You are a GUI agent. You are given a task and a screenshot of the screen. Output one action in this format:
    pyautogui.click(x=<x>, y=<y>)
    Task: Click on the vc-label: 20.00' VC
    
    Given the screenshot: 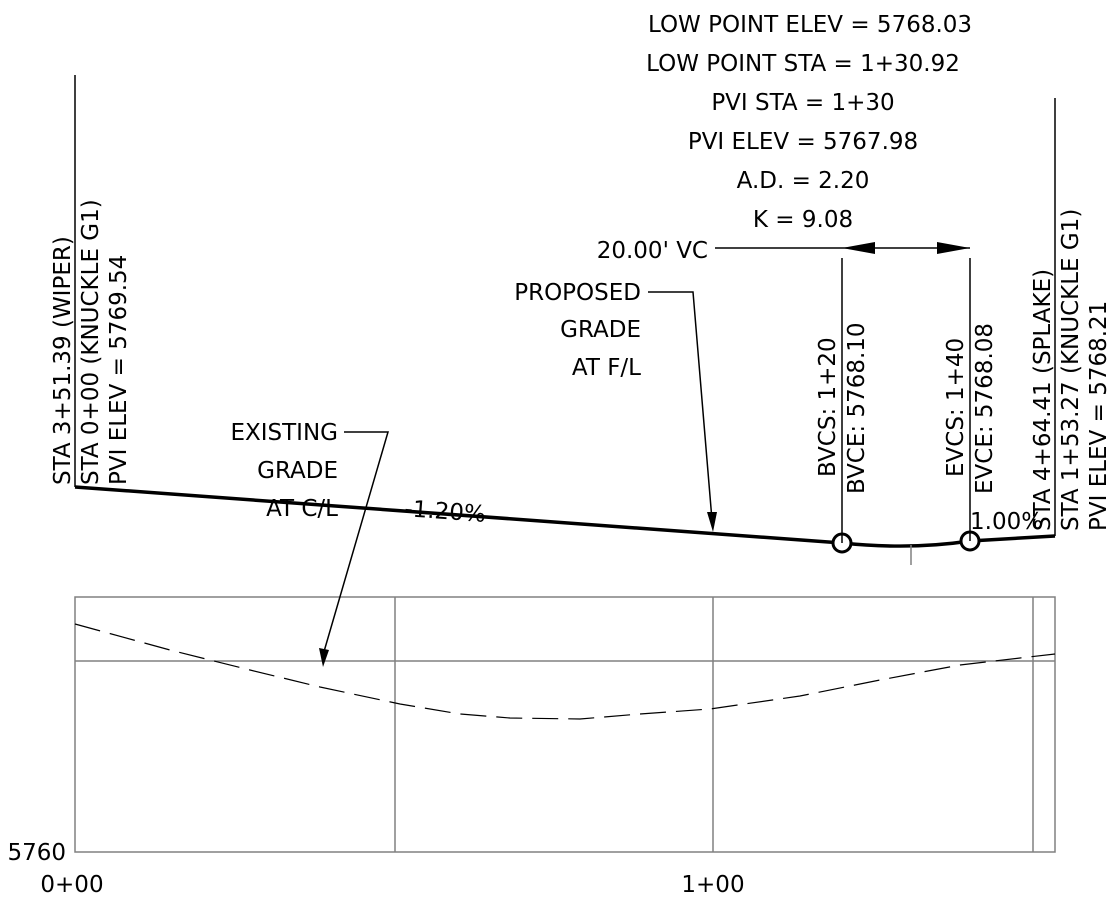 What is the action you would take?
    pyautogui.click(x=652, y=251)
    